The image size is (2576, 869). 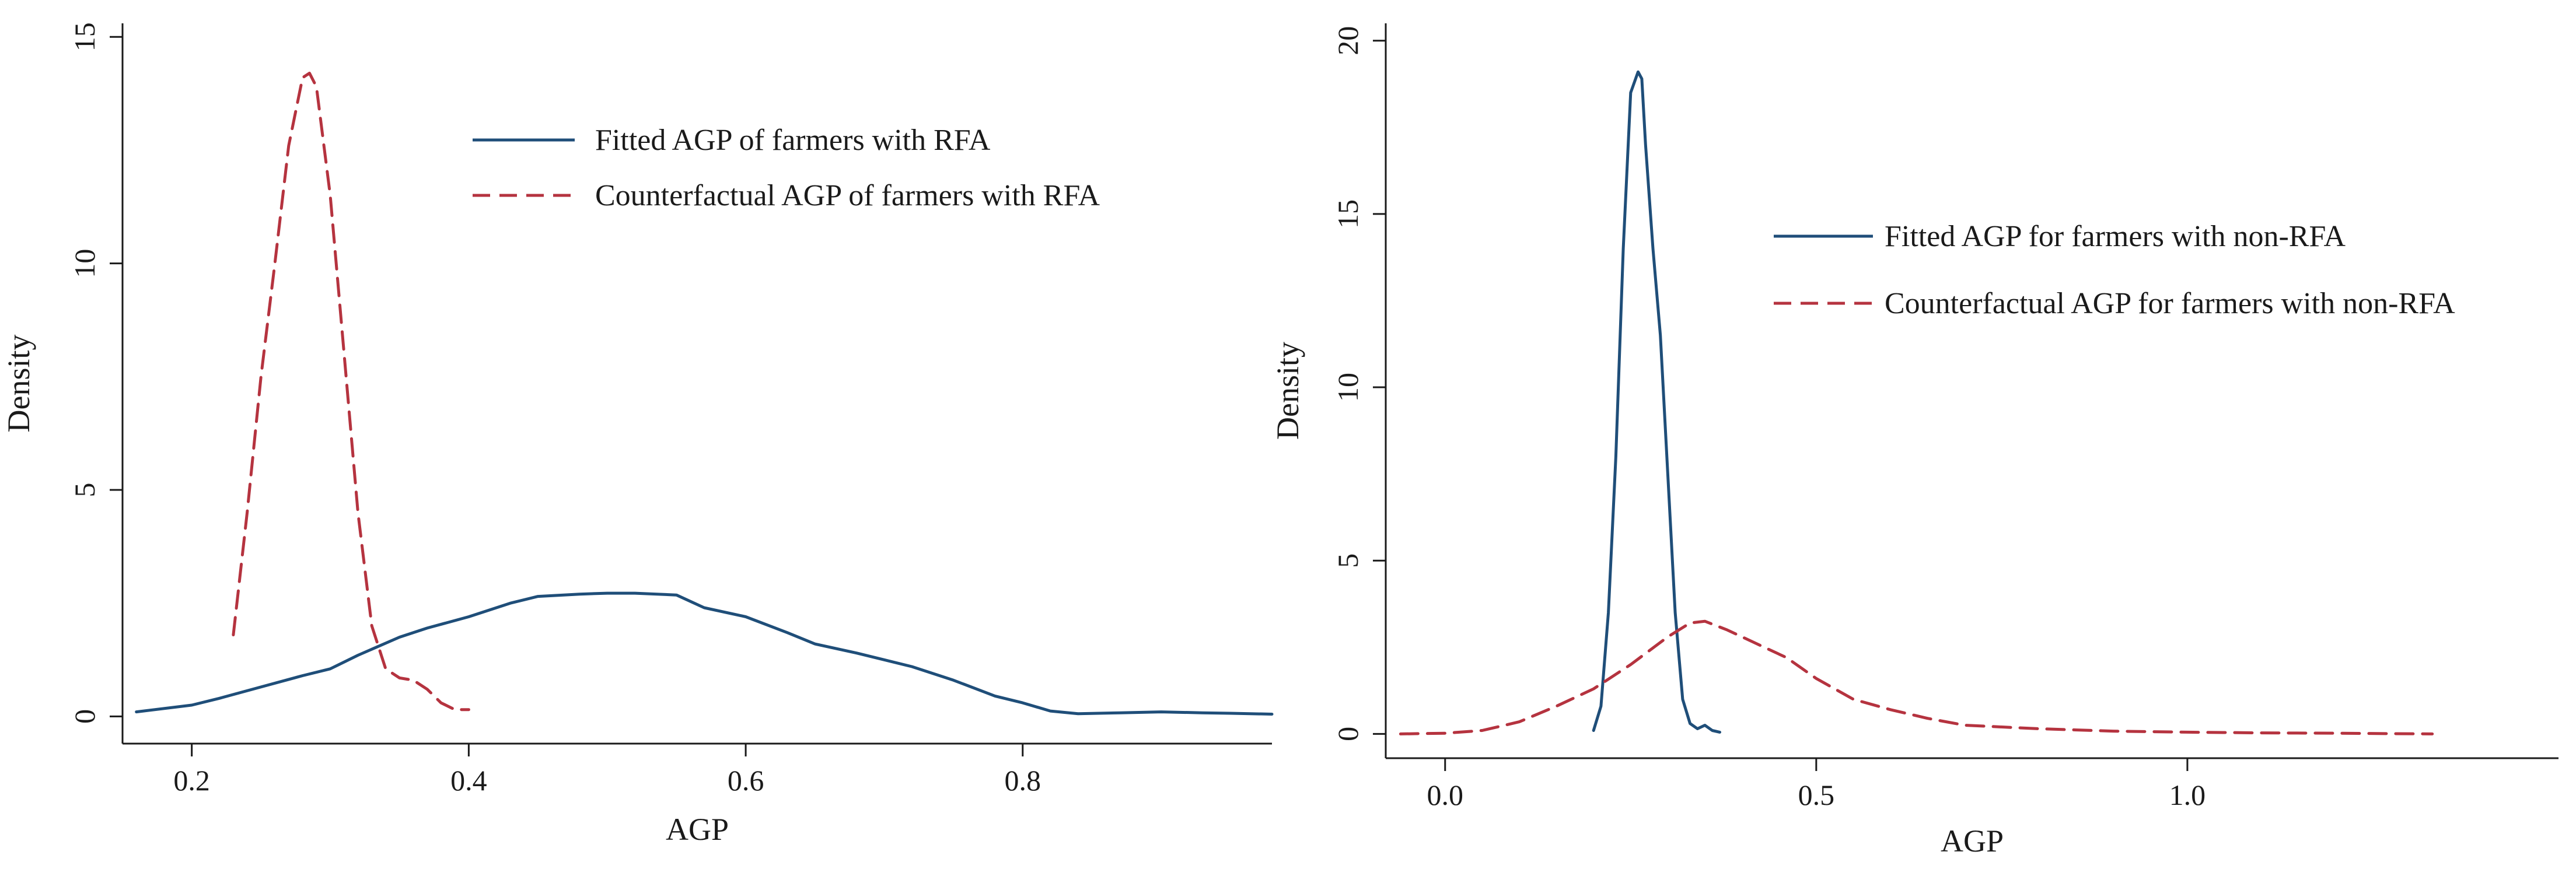 What do you see at coordinates (1445, 795) in the screenshot?
I see `x-tick-label: 0.0` at bounding box center [1445, 795].